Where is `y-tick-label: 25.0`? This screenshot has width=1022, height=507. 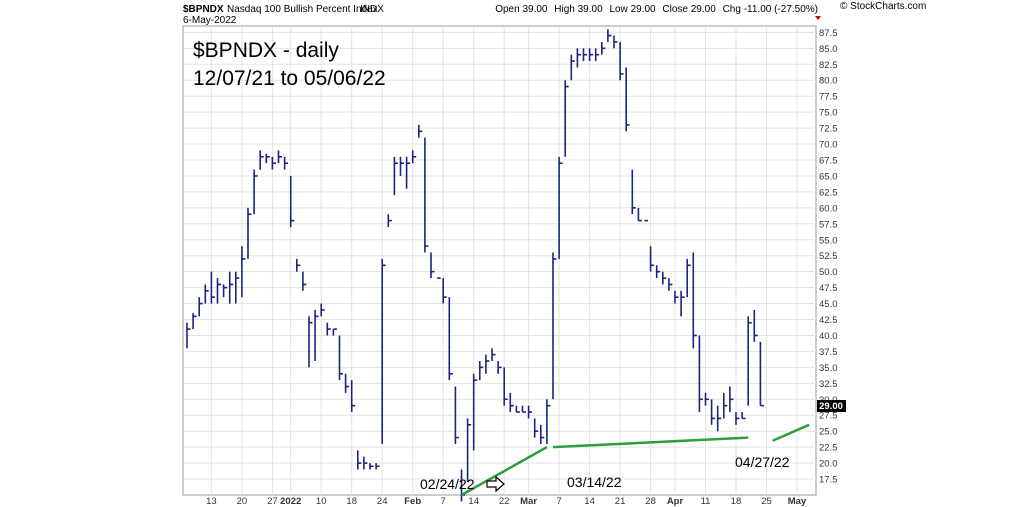
y-tick-label: 25.0 is located at coordinates (828, 432).